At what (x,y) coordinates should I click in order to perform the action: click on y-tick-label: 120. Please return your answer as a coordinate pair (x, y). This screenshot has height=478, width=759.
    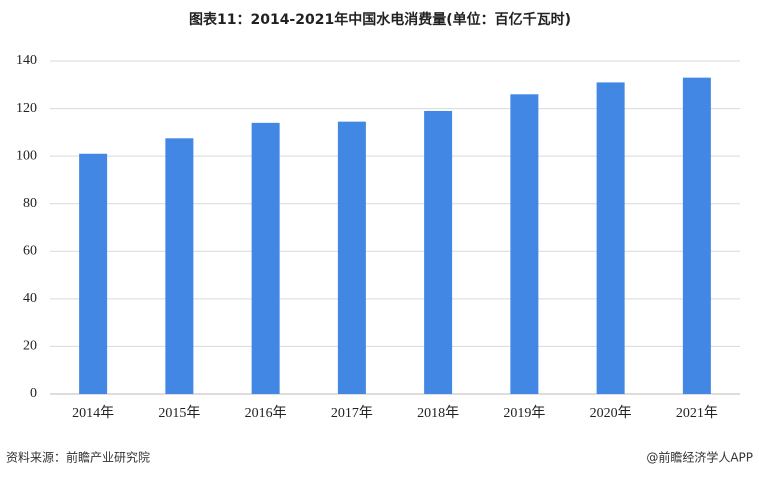
    Looking at the image, I should click on (26, 108).